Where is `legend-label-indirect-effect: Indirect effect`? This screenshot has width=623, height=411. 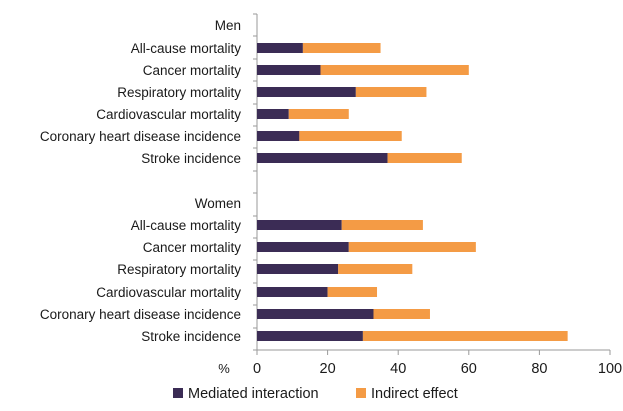
legend-label-indirect-effect: Indirect effect is located at coordinates (414, 394).